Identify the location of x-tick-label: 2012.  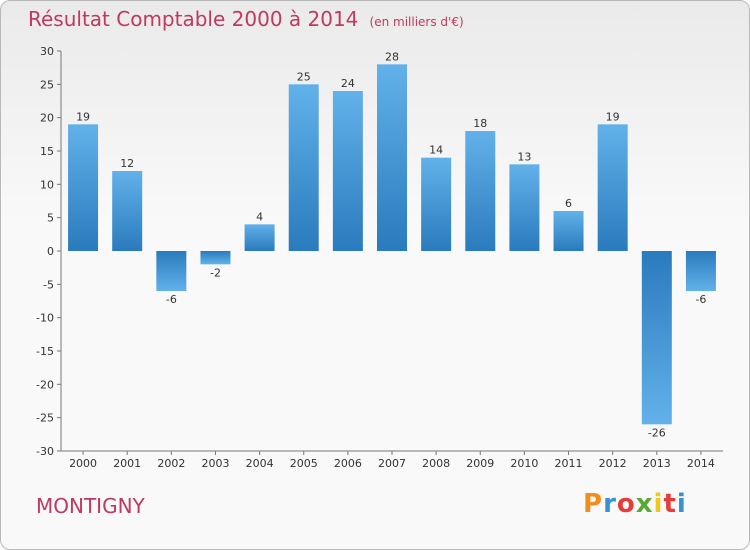
(613, 463).